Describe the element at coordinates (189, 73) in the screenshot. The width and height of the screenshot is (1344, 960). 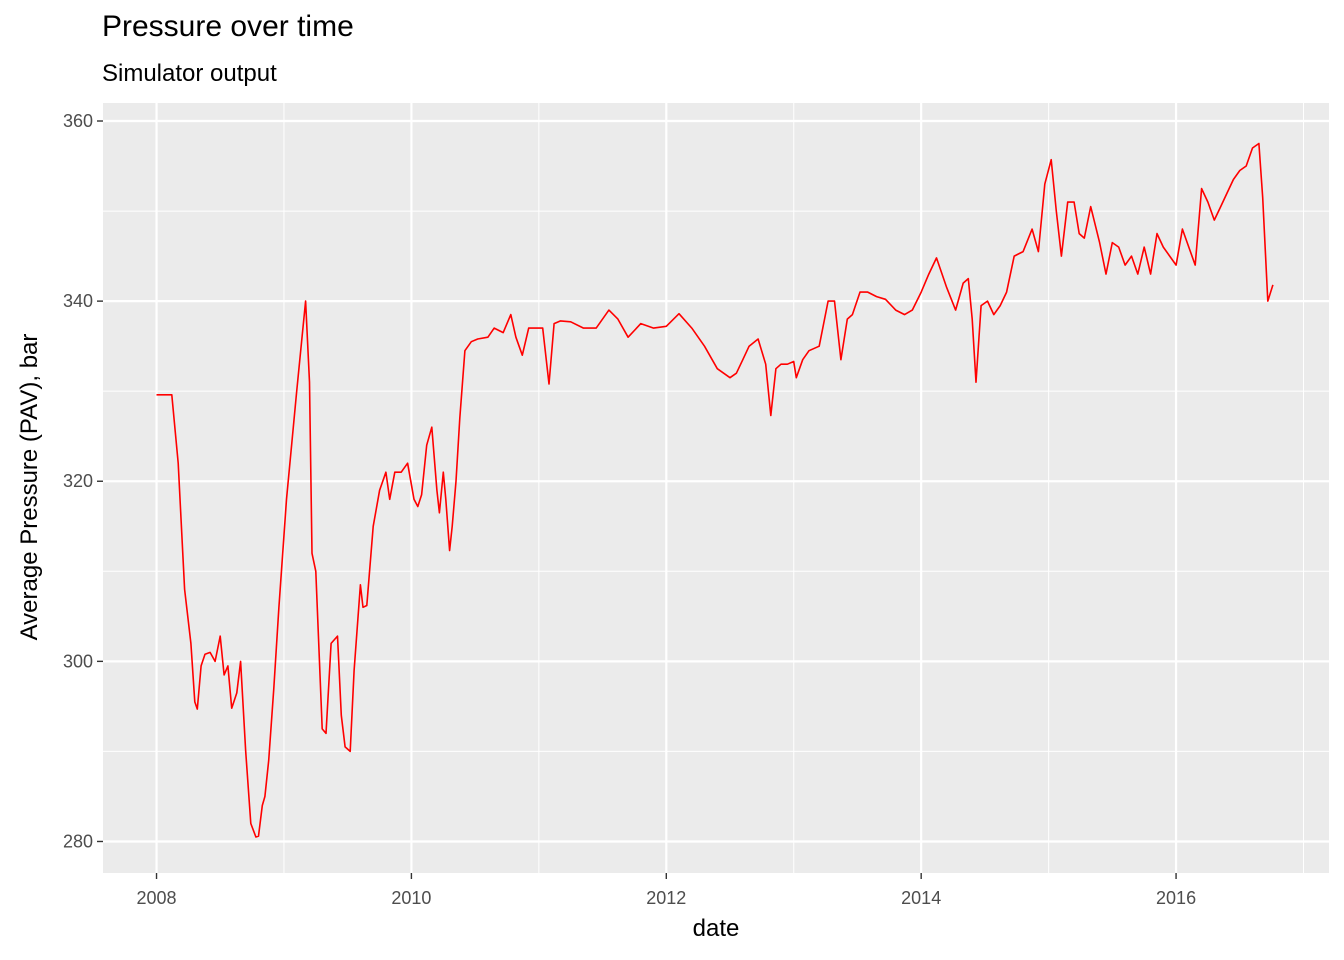
I see `chart-subtitle: Simulator output` at that location.